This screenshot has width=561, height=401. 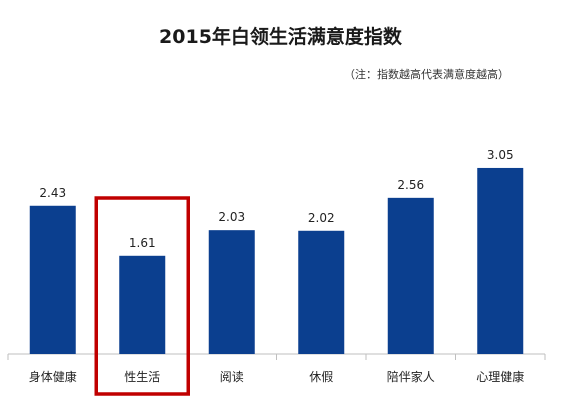 I want to click on chart-note: （注：指数越高代表满意度越高）, so click(x=426, y=74).